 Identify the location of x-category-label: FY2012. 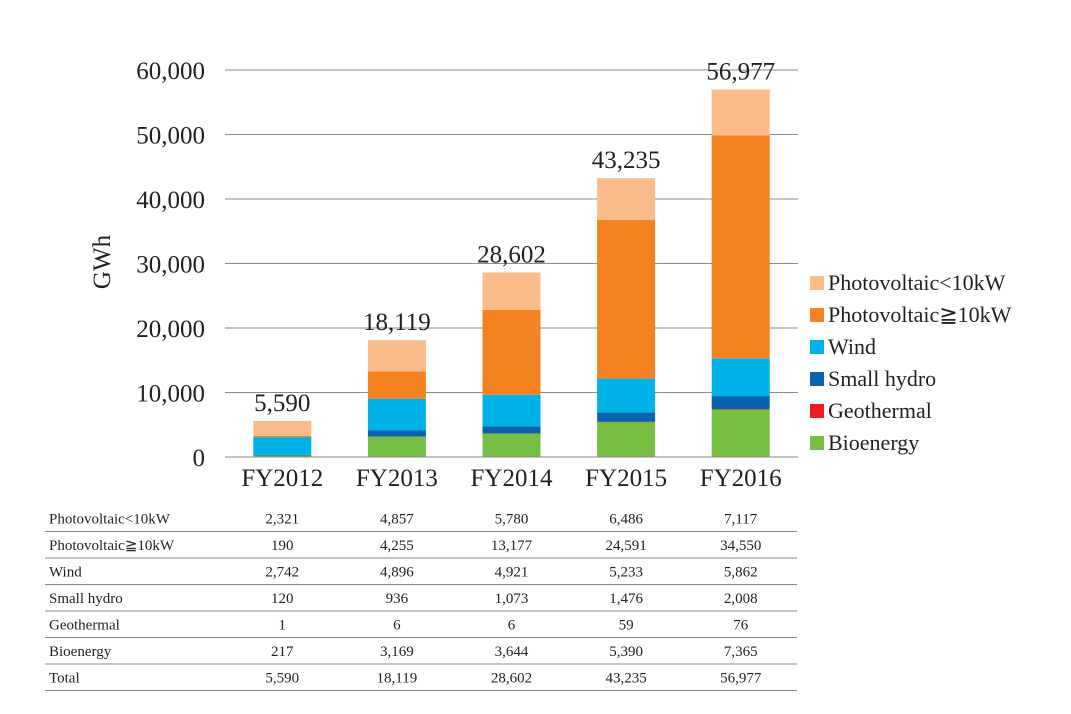
(282, 478).